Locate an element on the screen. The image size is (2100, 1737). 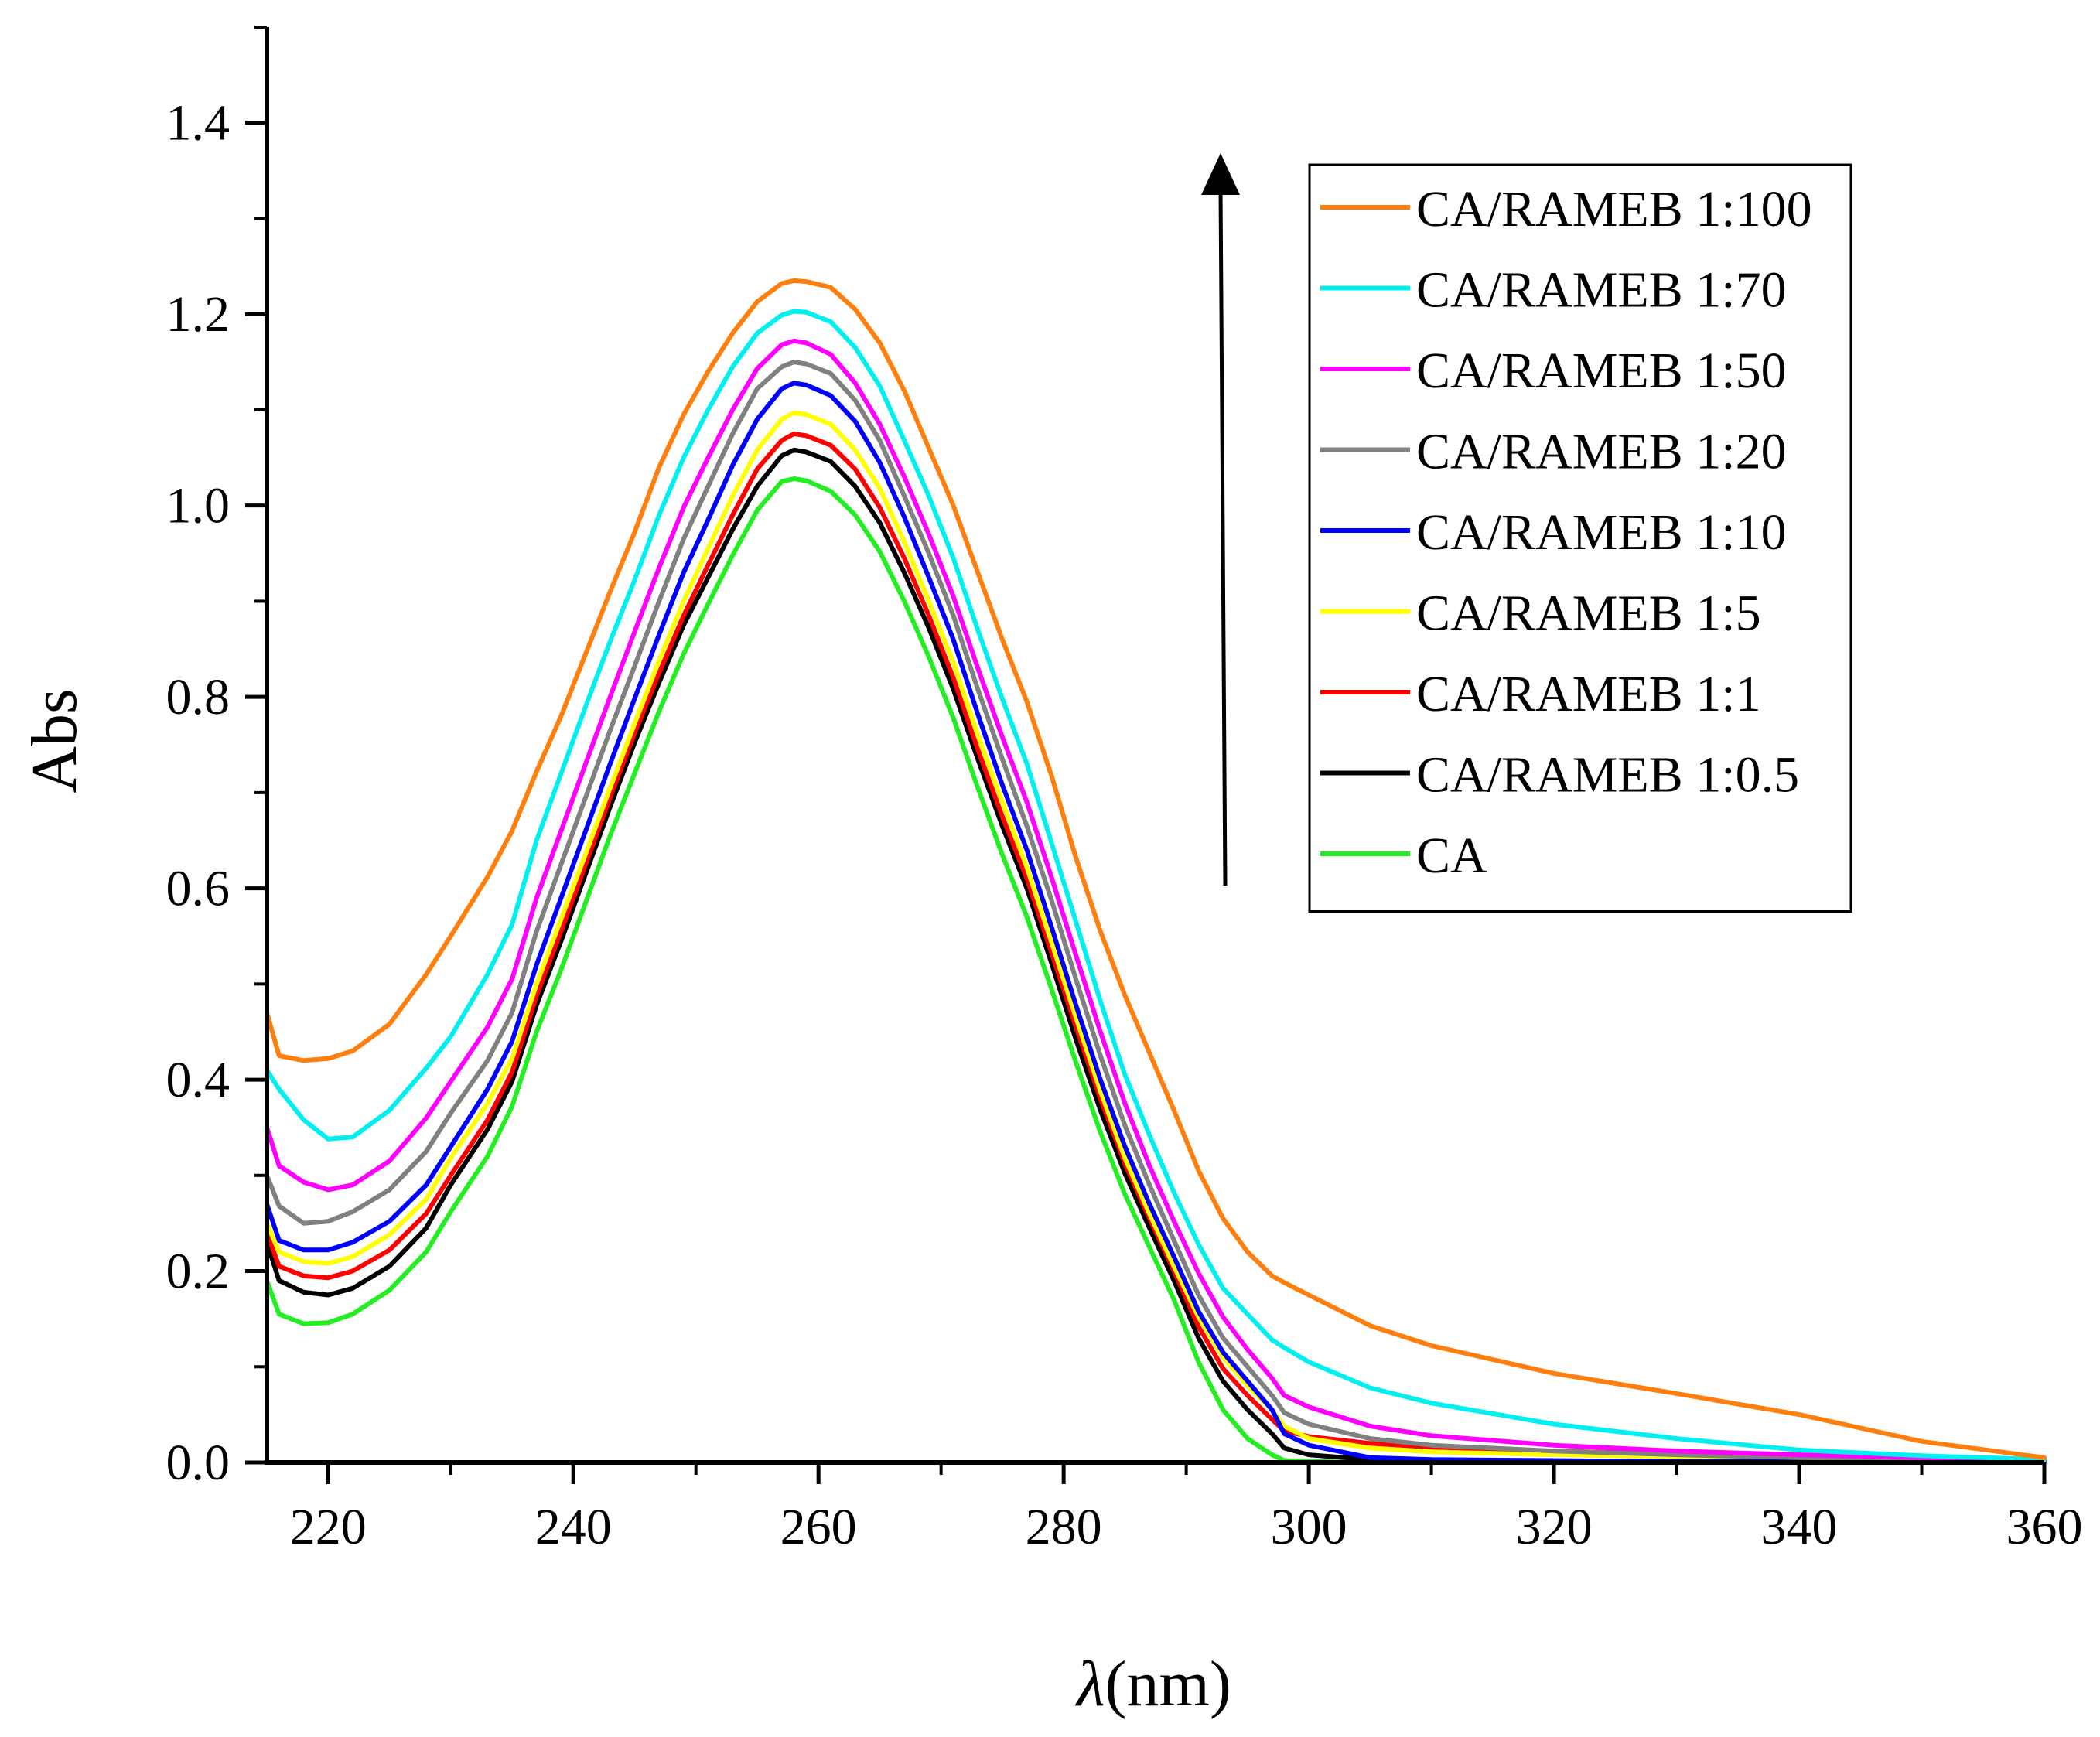
legend-label-ca-rameb-1-100: CA/RAMEB 1:100 is located at coordinates (1614, 209).